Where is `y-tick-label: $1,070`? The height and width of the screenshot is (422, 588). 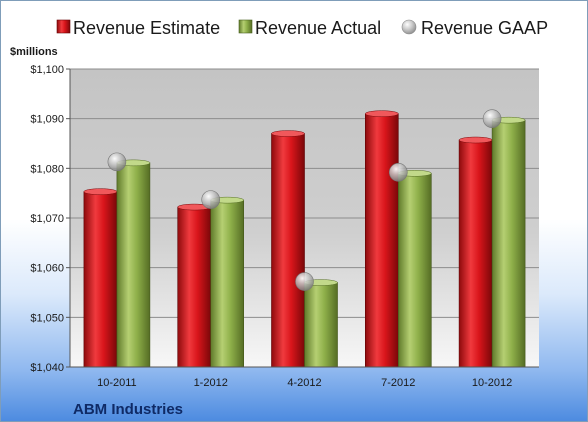
y-tick-label: $1,070 is located at coordinates (47, 219).